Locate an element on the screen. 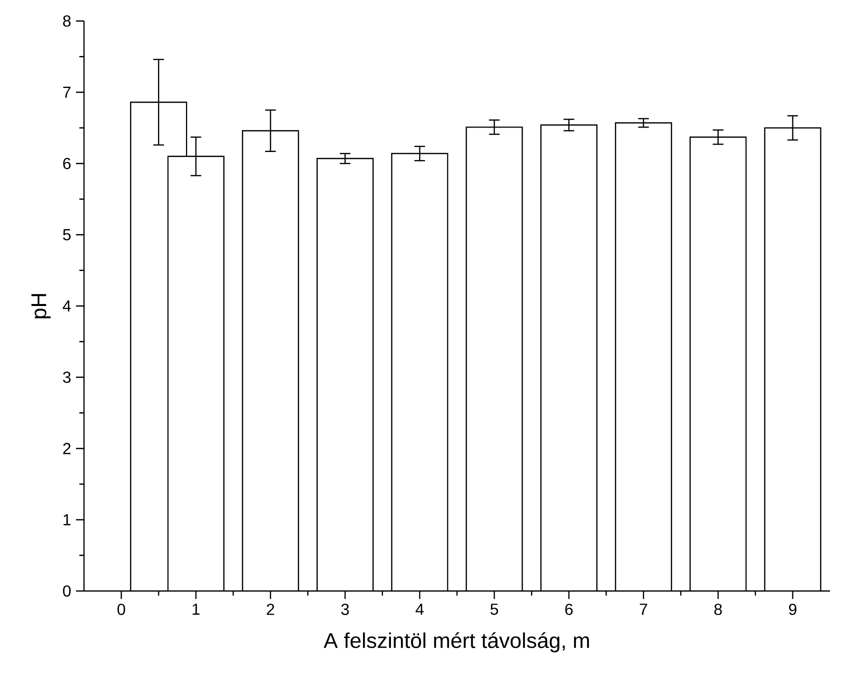 The width and height of the screenshot is (841, 681). y-tick-label: 3 is located at coordinates (67, 377).